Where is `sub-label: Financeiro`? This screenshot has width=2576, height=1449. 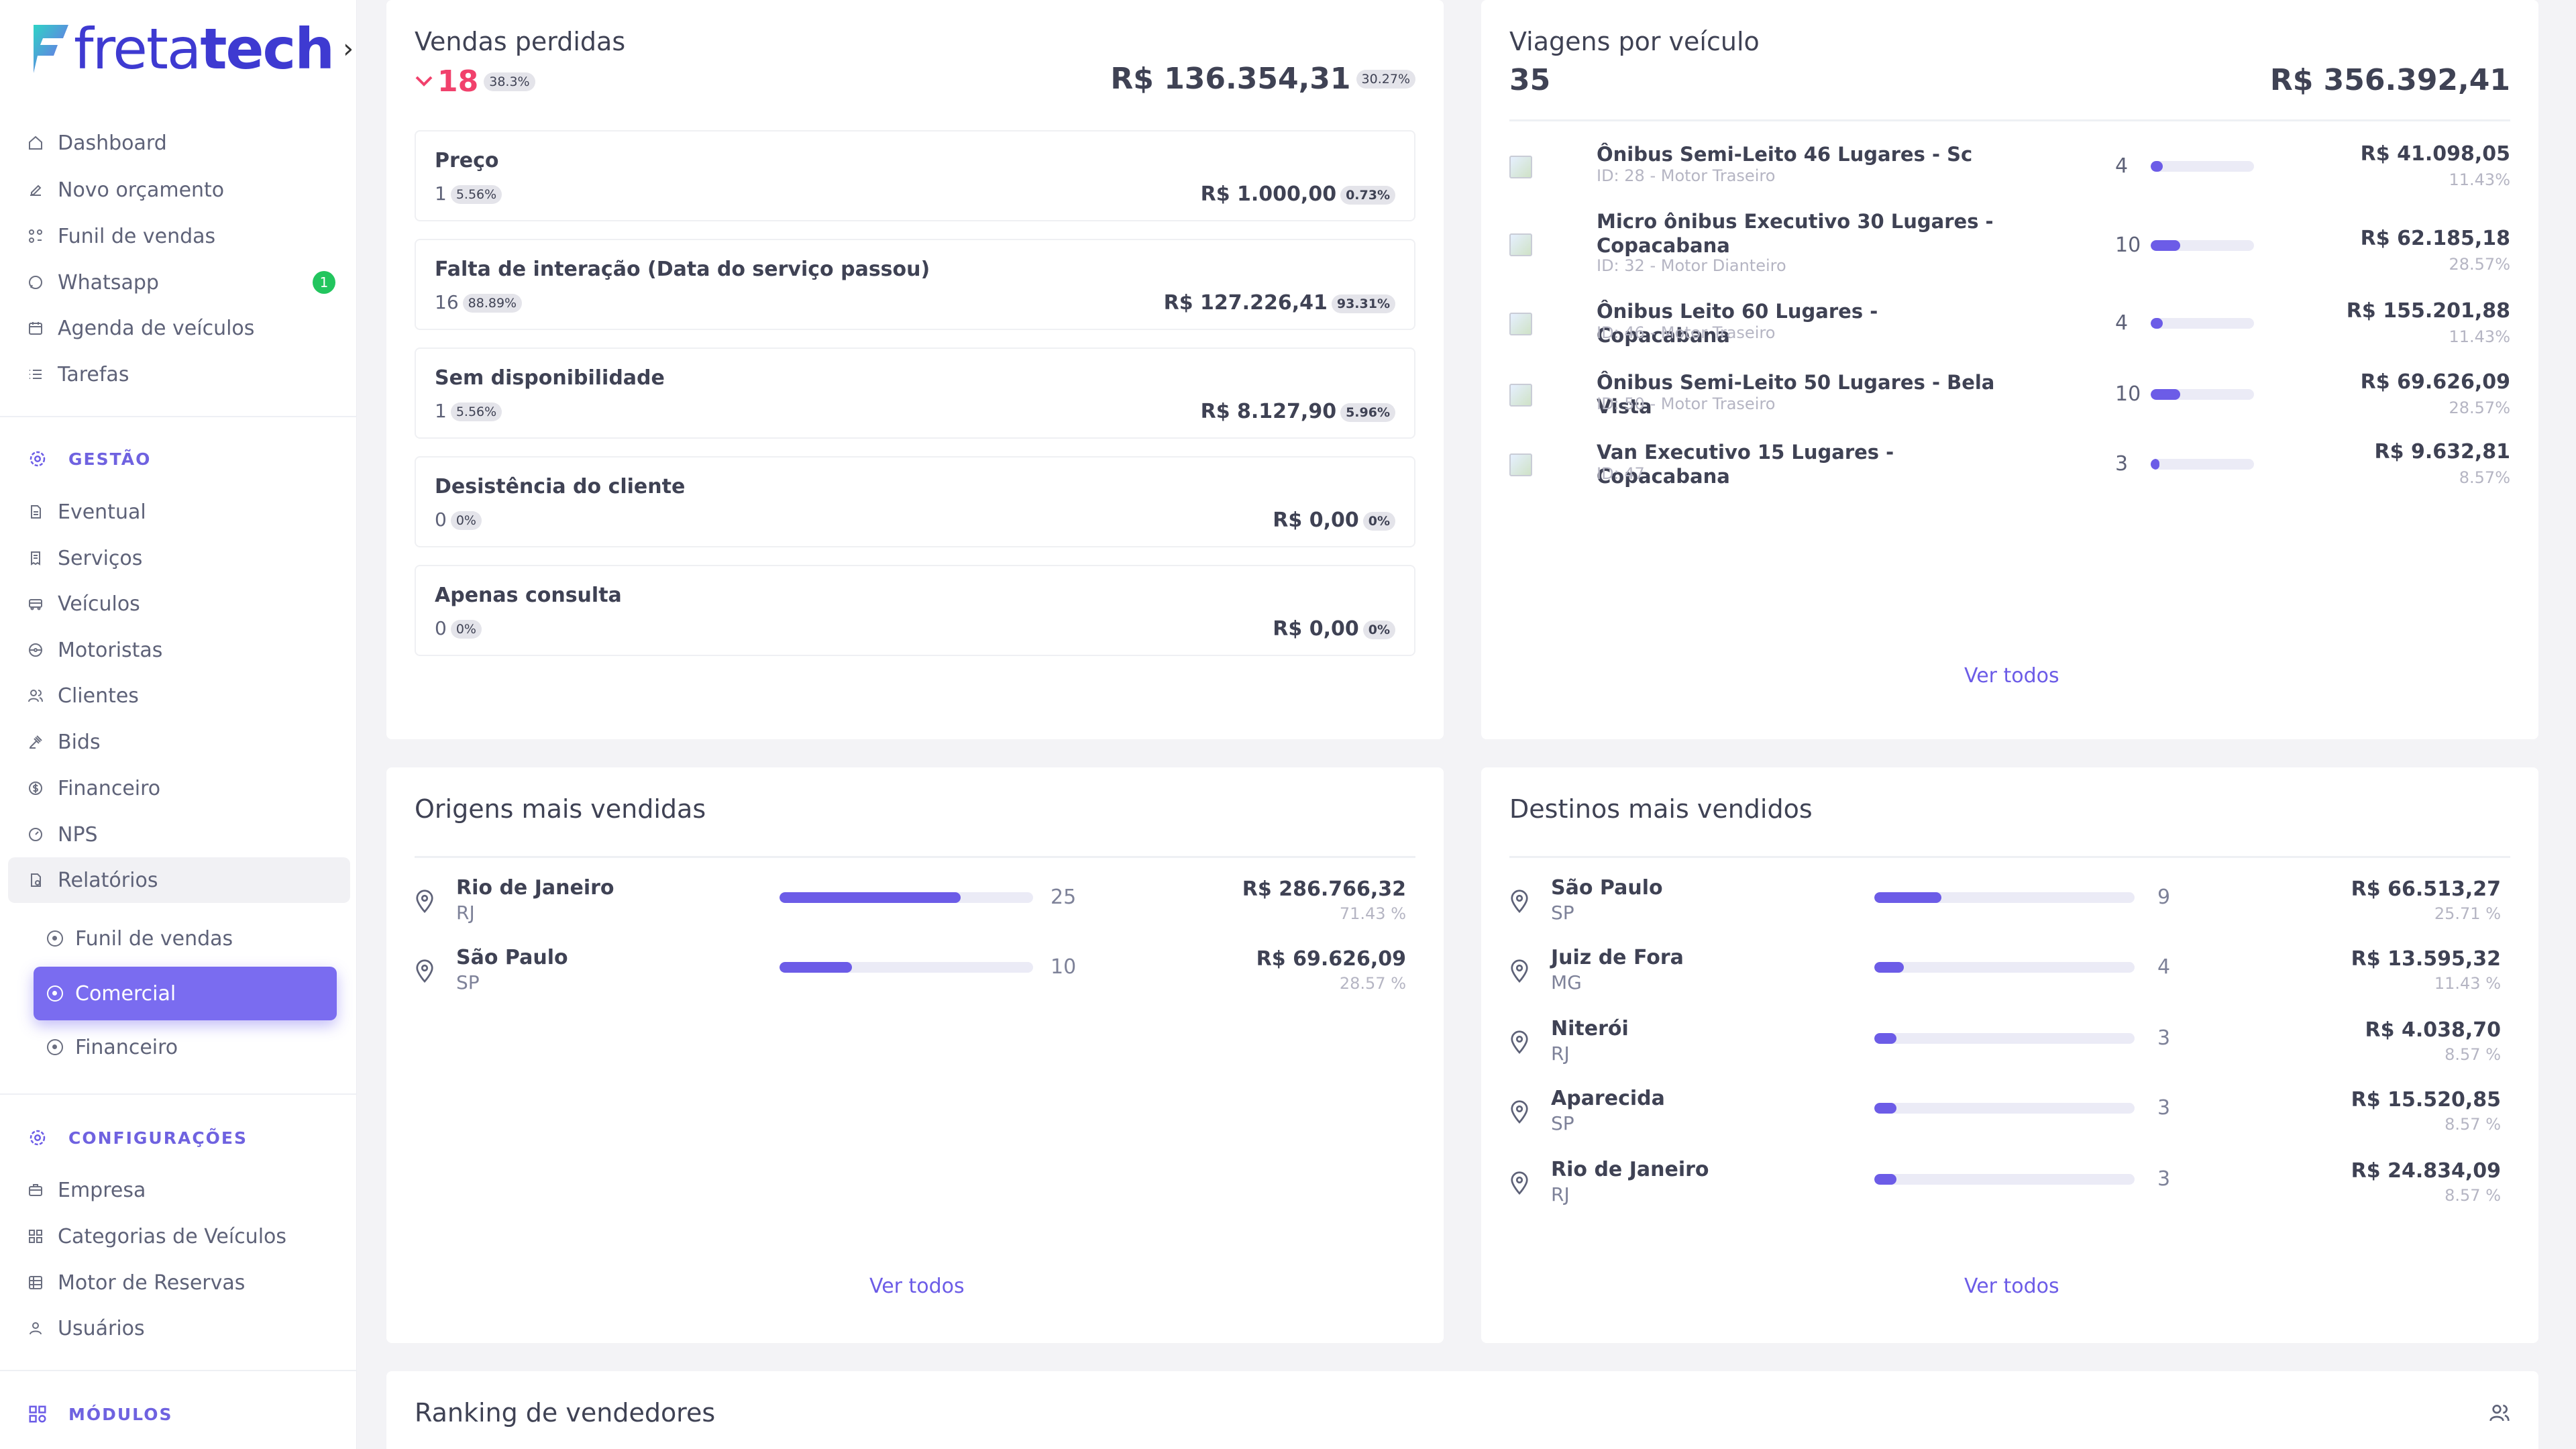
sub-label: Financeiro is located at coordinates (126, 1047).